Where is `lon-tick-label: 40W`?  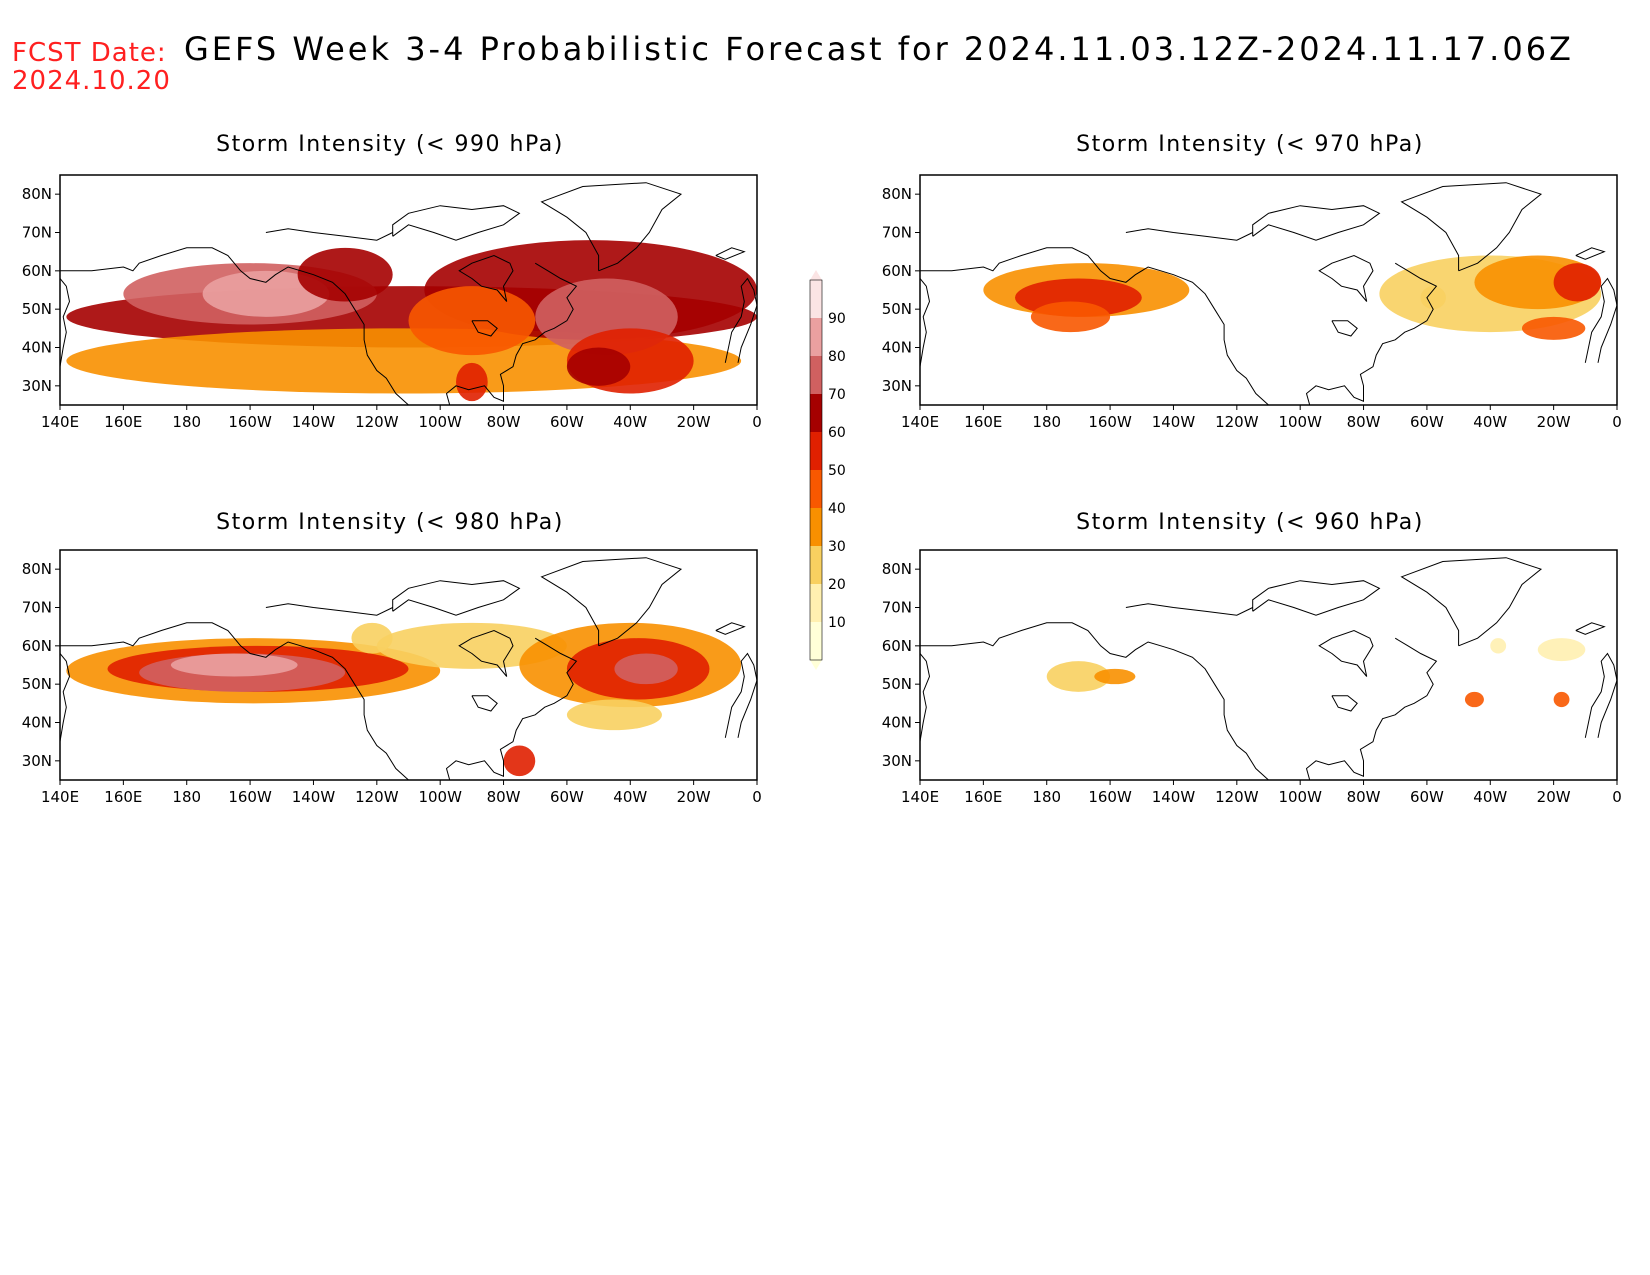
lon-tick-label: 40W is located at coordinates (630, 422).